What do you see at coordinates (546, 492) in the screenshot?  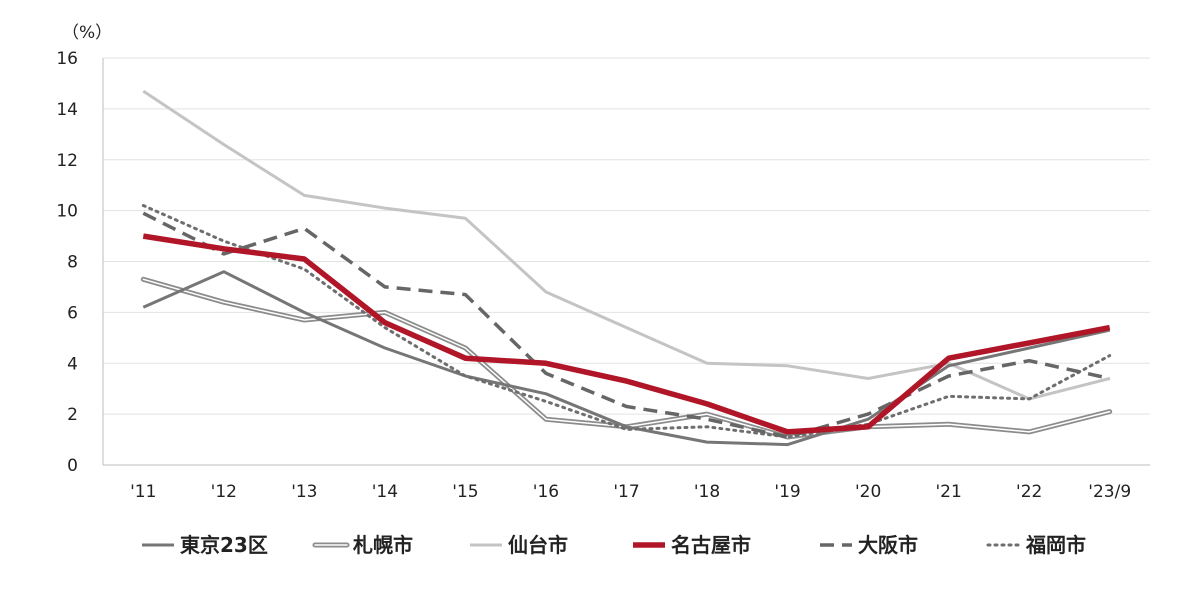 I see `x-tick-label: '16` at bounding box center [546, 492].